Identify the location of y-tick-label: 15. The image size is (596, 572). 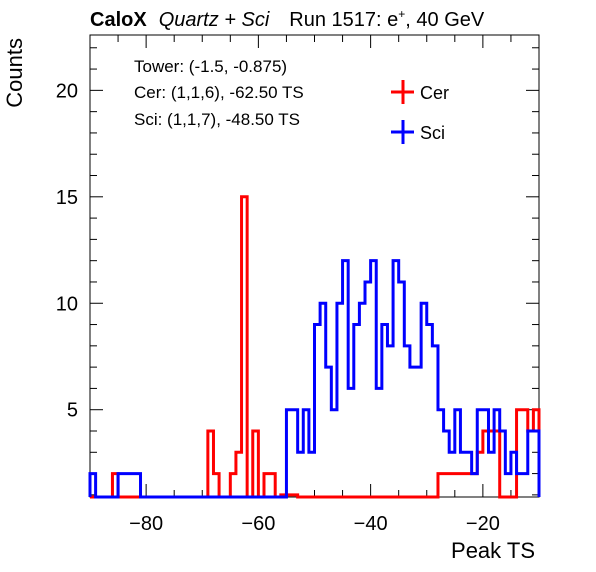
(67, 198).